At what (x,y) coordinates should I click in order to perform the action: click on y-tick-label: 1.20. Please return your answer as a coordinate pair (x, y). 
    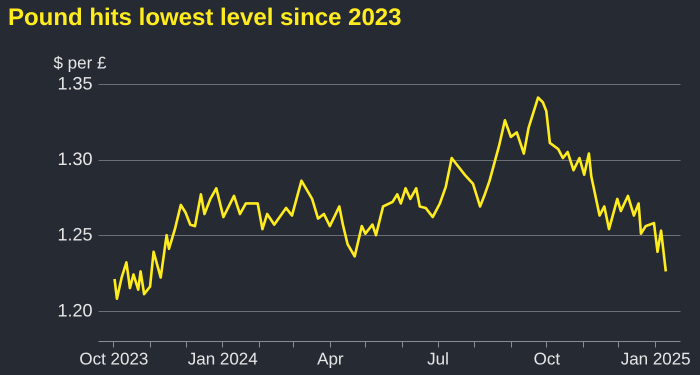
    Looking at the image, I should click on (74, 310).